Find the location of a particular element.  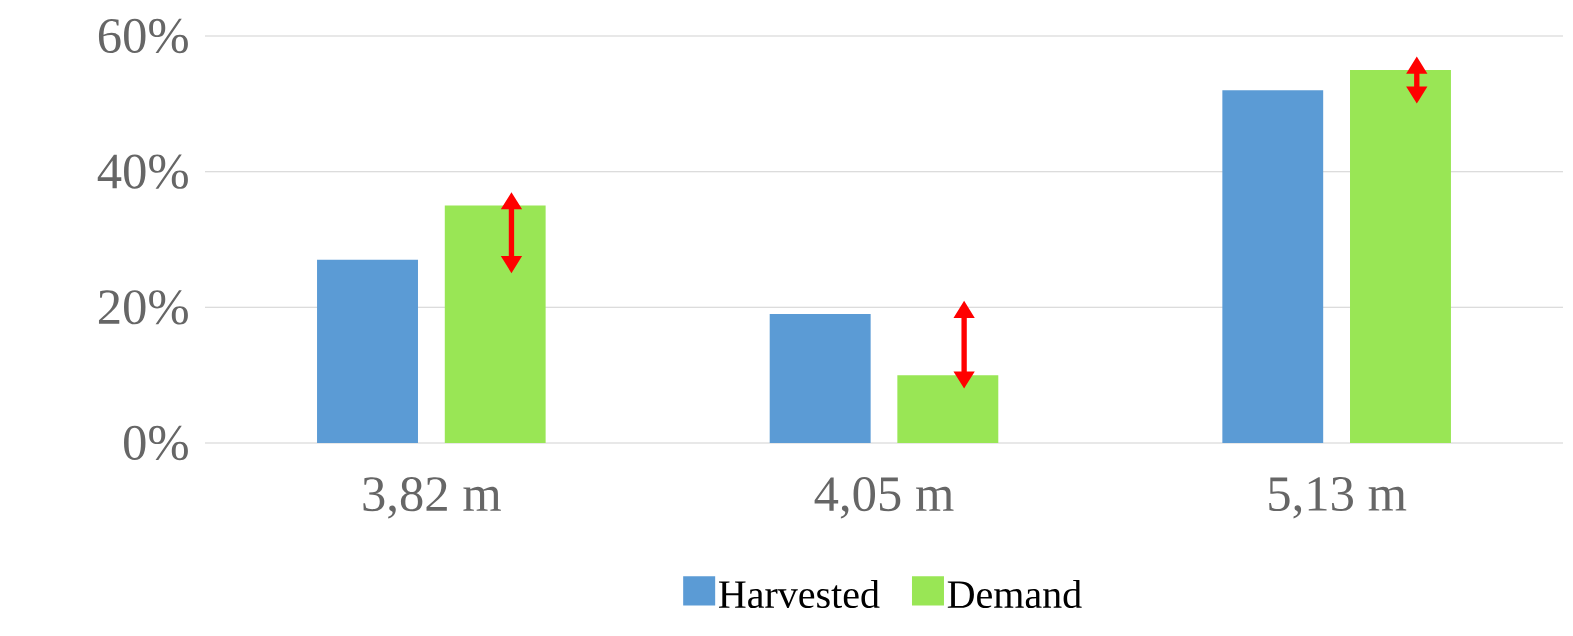

legend-label: Demand is located at coordinates (1014, 594).